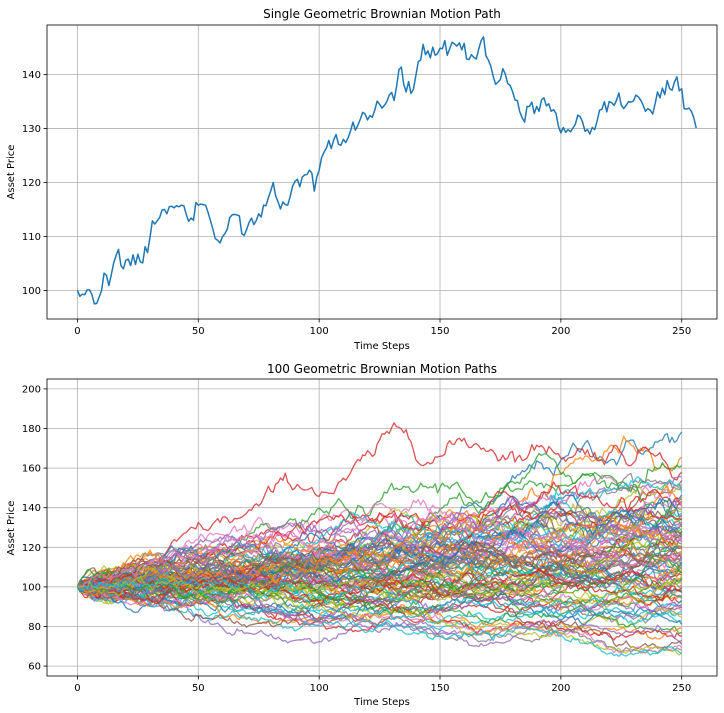  What do you see at coordinates (31, 389) in the screenshot?
I see `y-tick-label: 200` at bounding box center [31, 389].